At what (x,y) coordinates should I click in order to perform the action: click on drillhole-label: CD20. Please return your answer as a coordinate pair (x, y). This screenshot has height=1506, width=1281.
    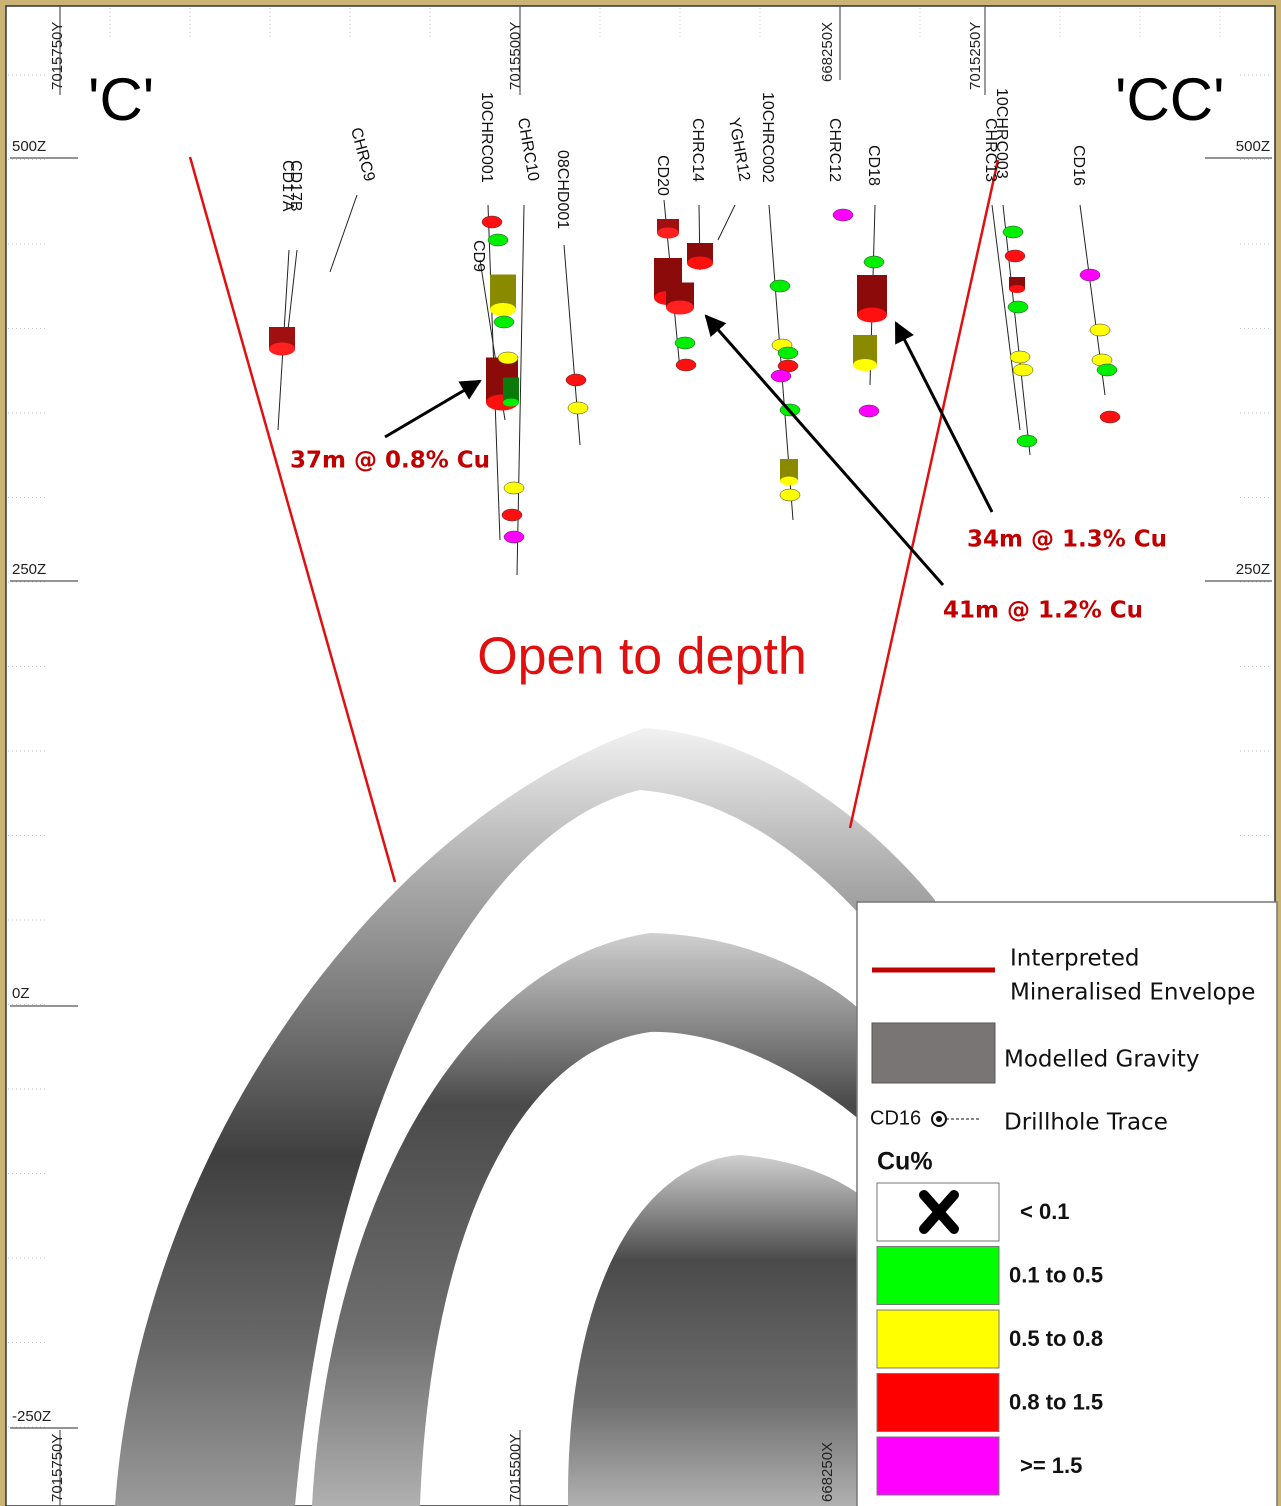
    Looking at the image, I should click on (662, 175).